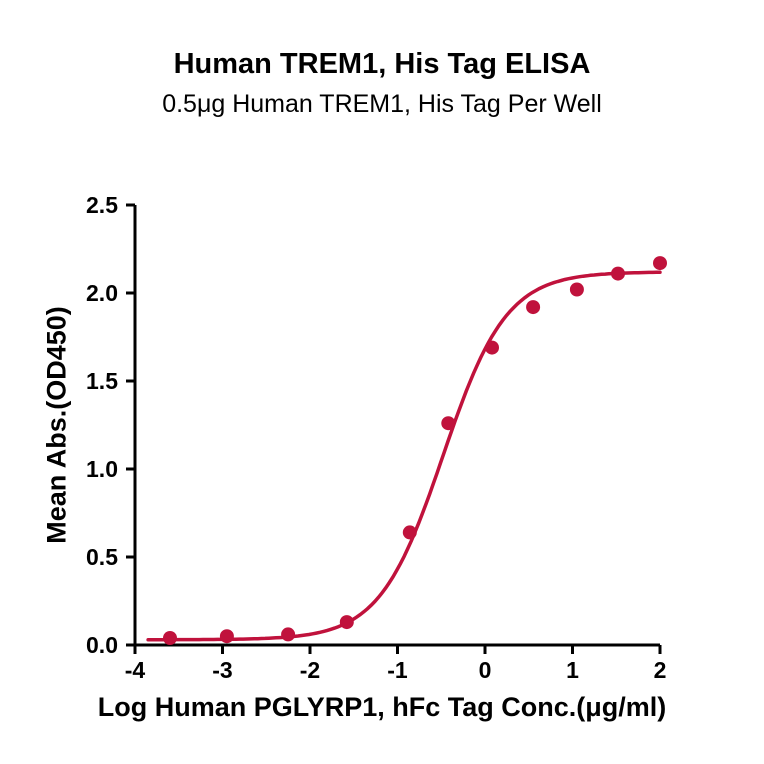 Image resolution: width=764 pixels, height=764 pixels. What do you see at coordinates (382, 104) in the screenshot?
I see `chart-subtitle: 0.5μg Human TREM1, His Tag Per Well` at bounding box center [382, 104].